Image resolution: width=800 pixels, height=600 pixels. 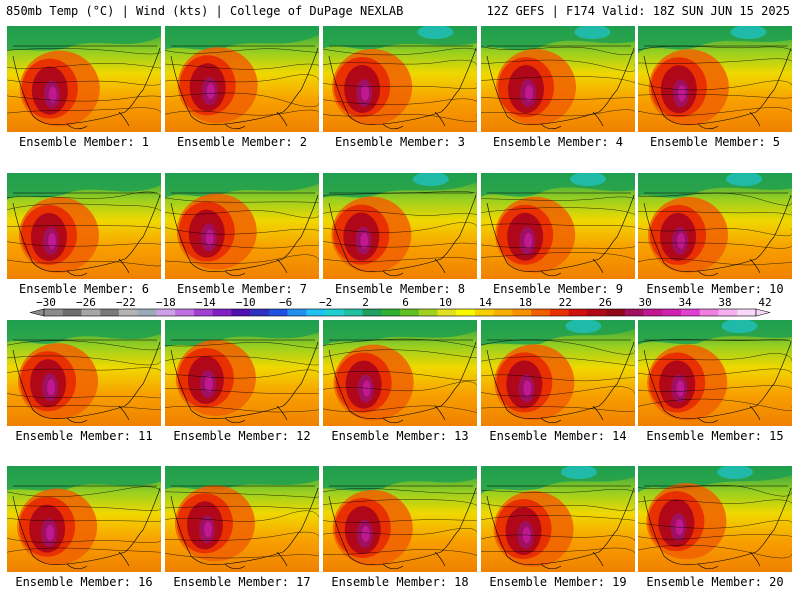 I want to click on colorbar-tick-label: −6, so click(x=286, y=302).